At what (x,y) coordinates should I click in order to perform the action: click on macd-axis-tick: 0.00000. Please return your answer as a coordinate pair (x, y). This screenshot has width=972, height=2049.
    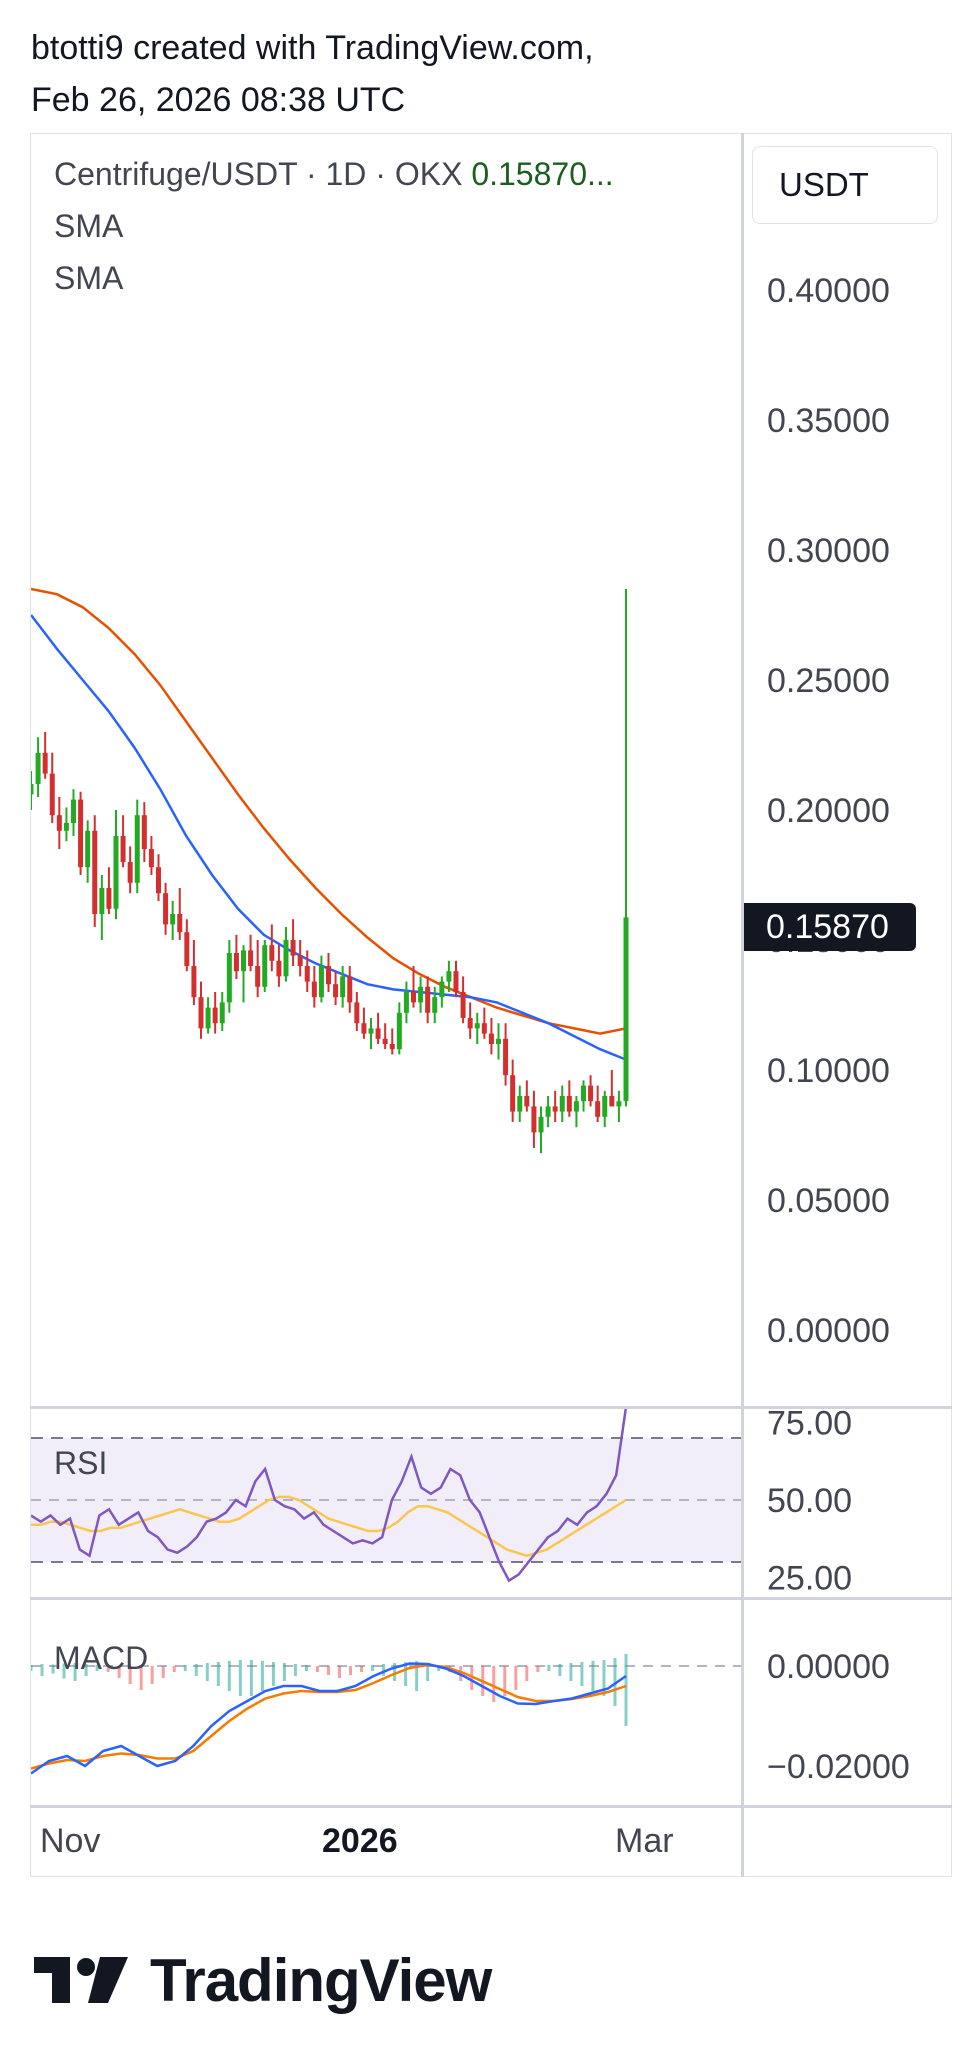
    Looking at the image, I should click on (828, 1667).